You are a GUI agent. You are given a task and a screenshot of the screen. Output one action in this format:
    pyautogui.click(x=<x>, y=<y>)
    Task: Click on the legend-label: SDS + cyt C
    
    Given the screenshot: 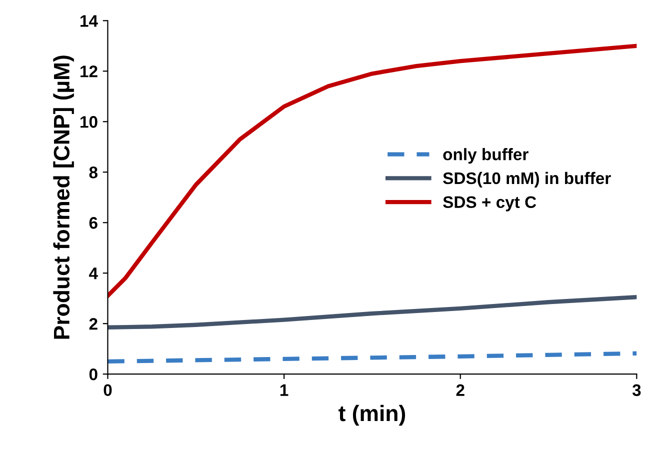 What is the action you would take?
    pyautogui.click(x=489, y=204)
    